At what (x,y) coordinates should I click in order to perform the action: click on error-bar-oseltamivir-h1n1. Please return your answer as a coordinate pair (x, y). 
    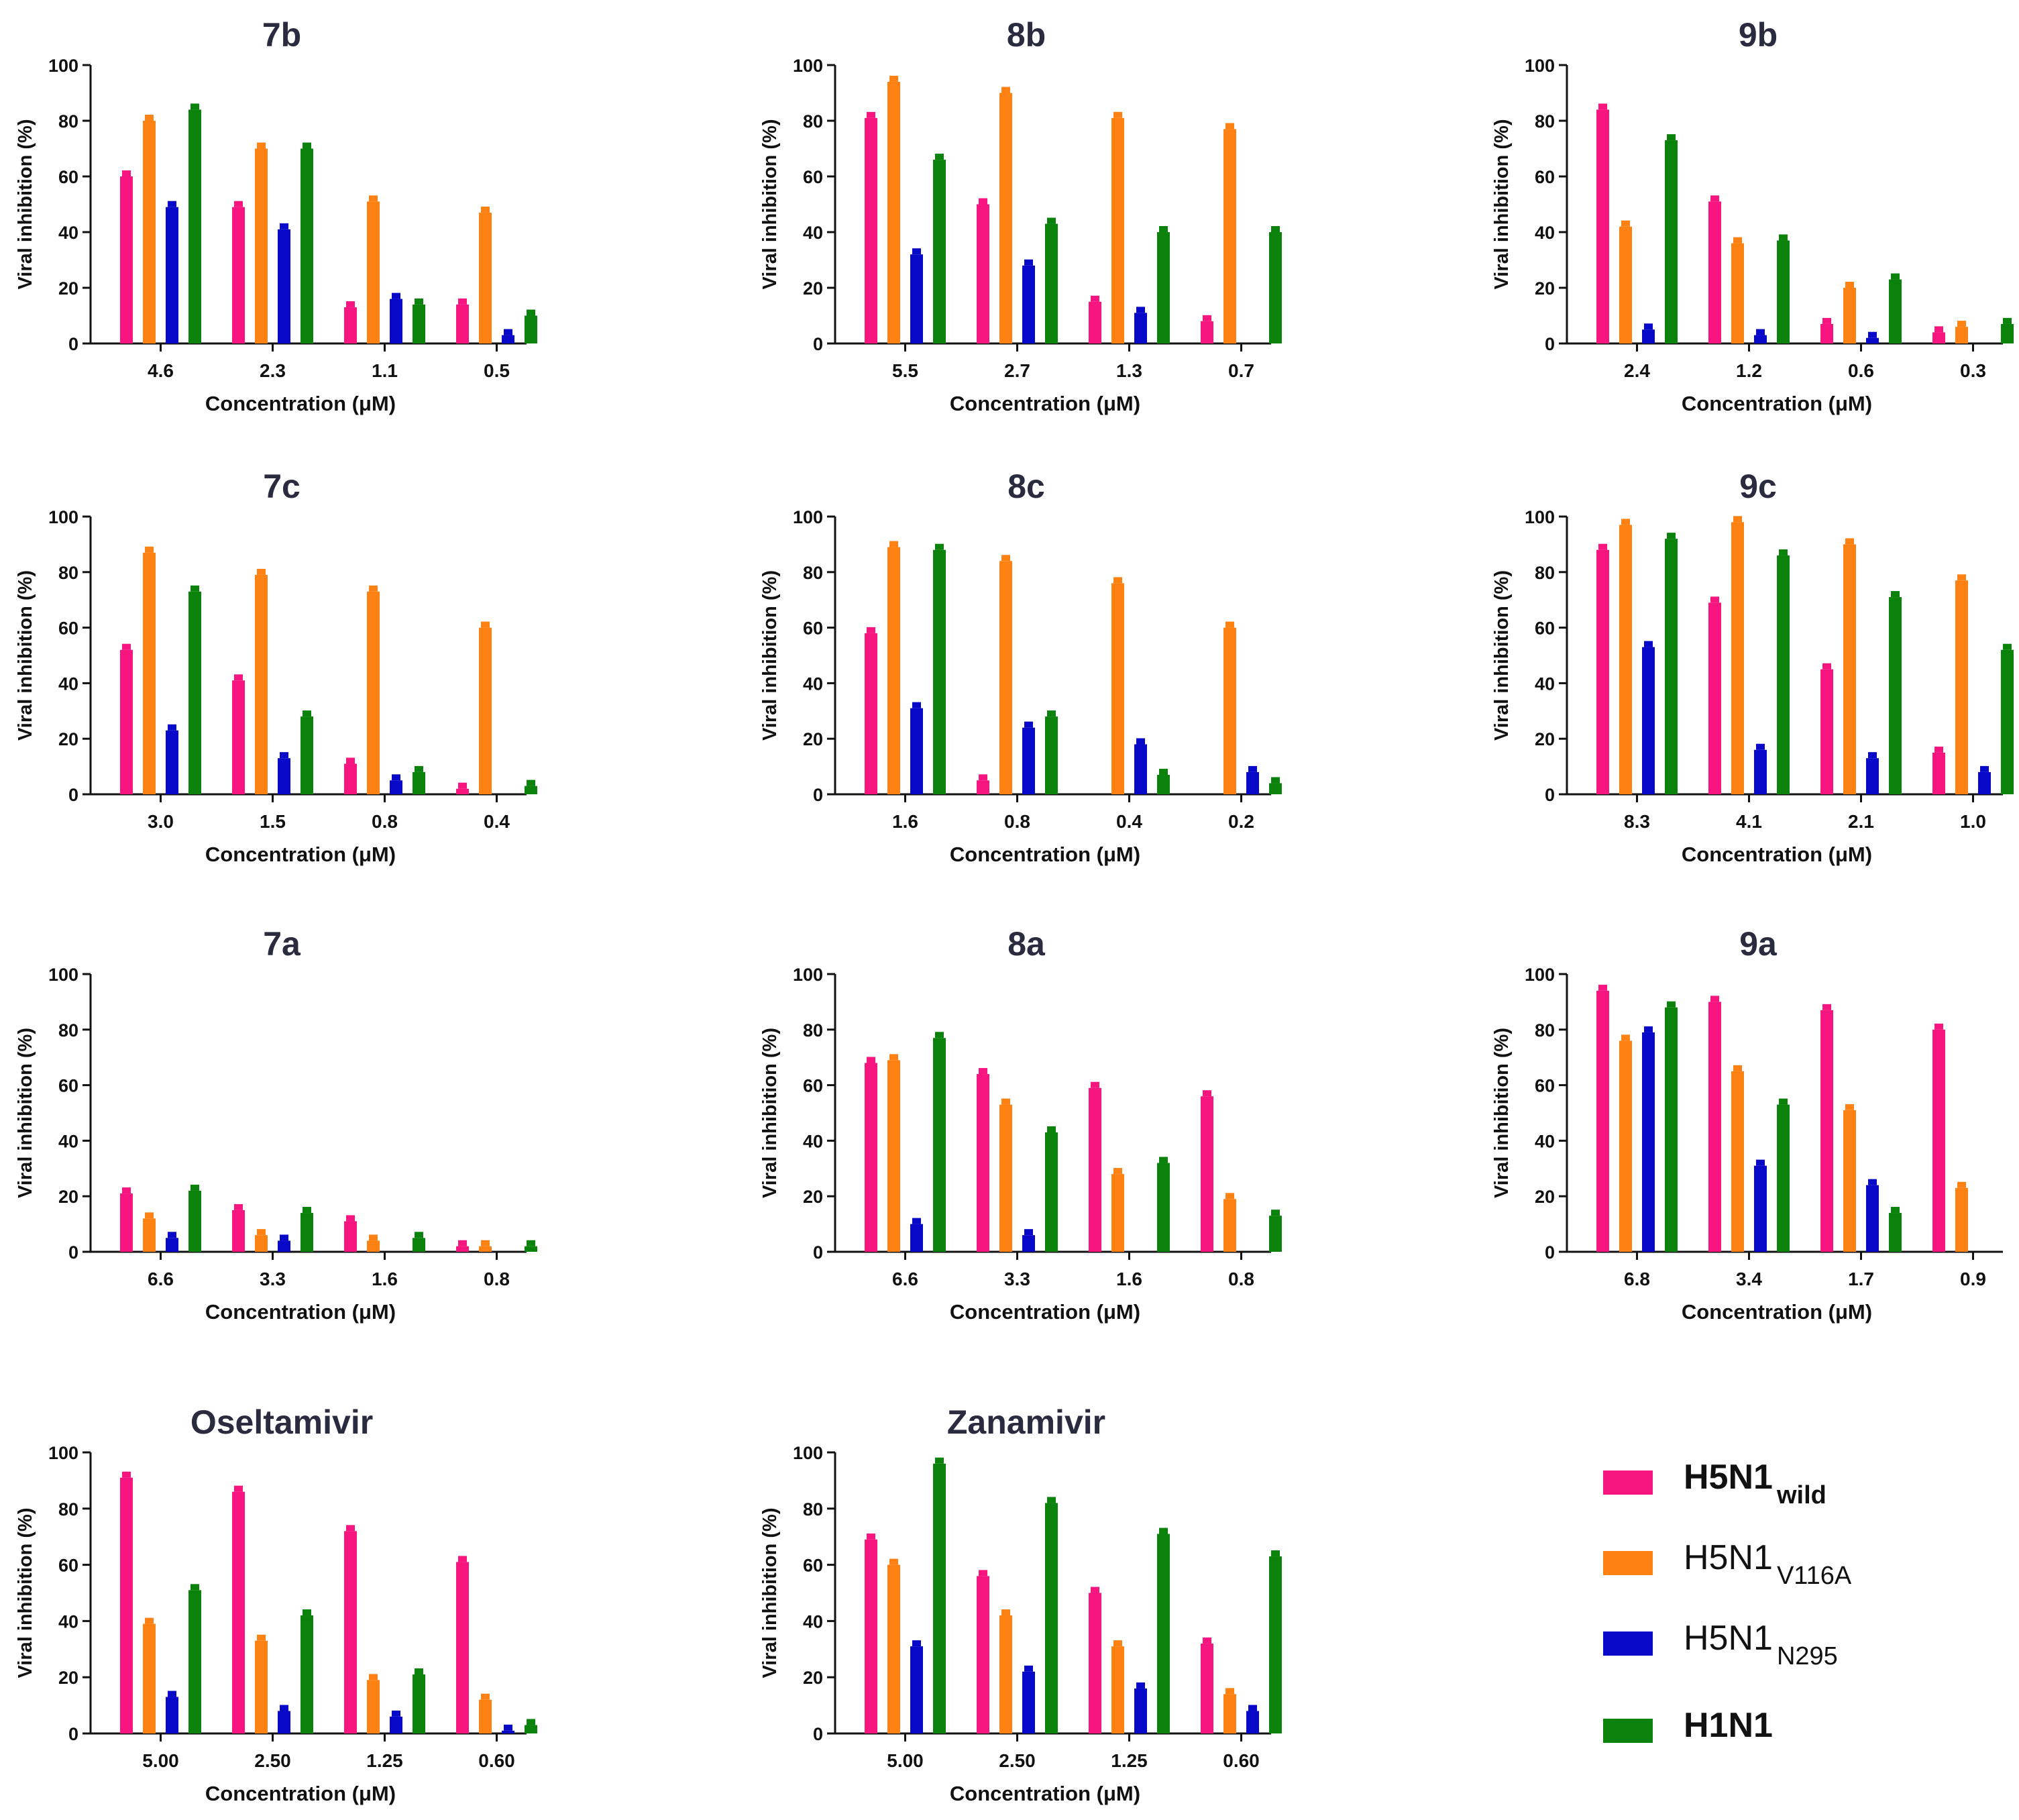
    Looking at the image, I should click on (531, 1722).